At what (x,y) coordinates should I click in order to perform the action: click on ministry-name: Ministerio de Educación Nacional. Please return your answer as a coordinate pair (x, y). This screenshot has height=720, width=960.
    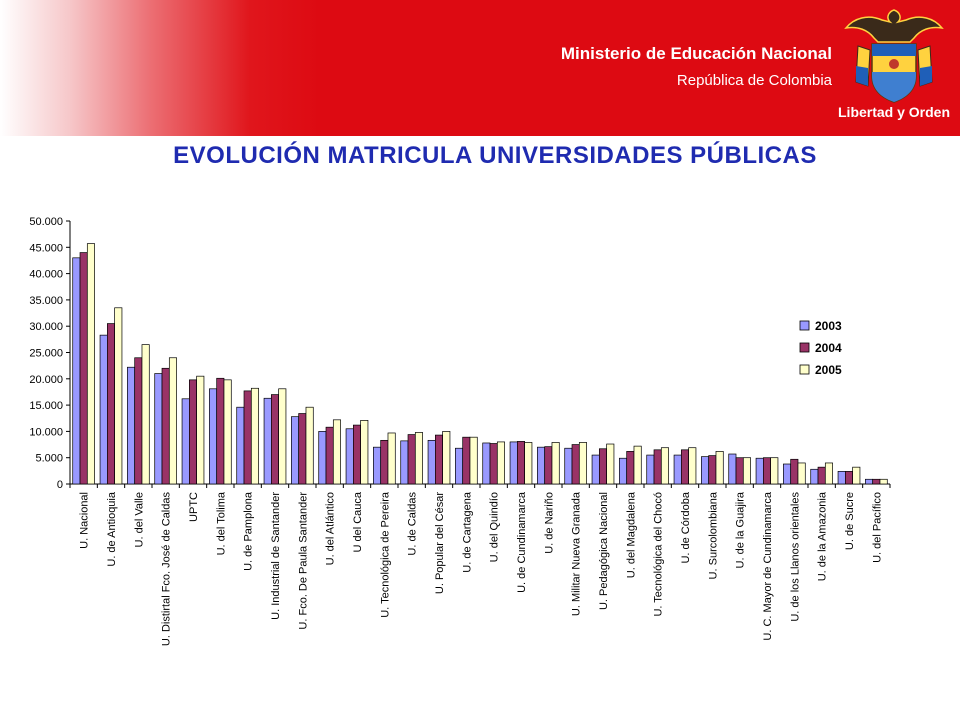
    Looking at the image, I should click on (696, 53).